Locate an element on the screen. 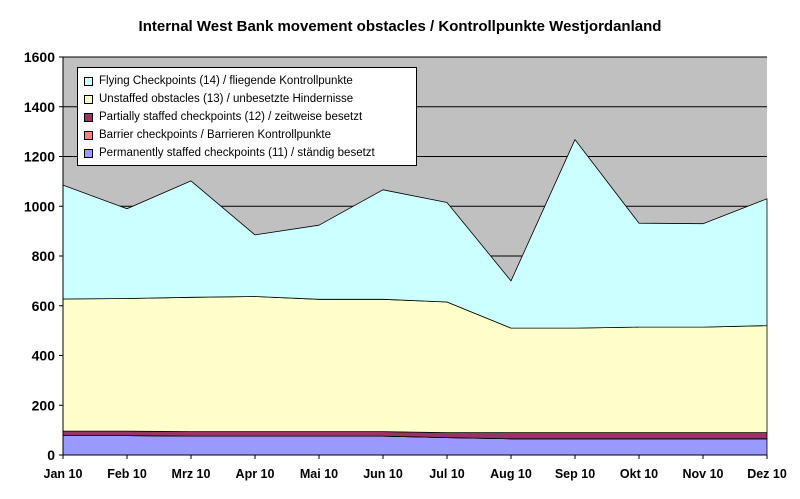 This screenshot has height=499, width=800. x-tick-label: Jun 10 is located at coordinates (383, 474).